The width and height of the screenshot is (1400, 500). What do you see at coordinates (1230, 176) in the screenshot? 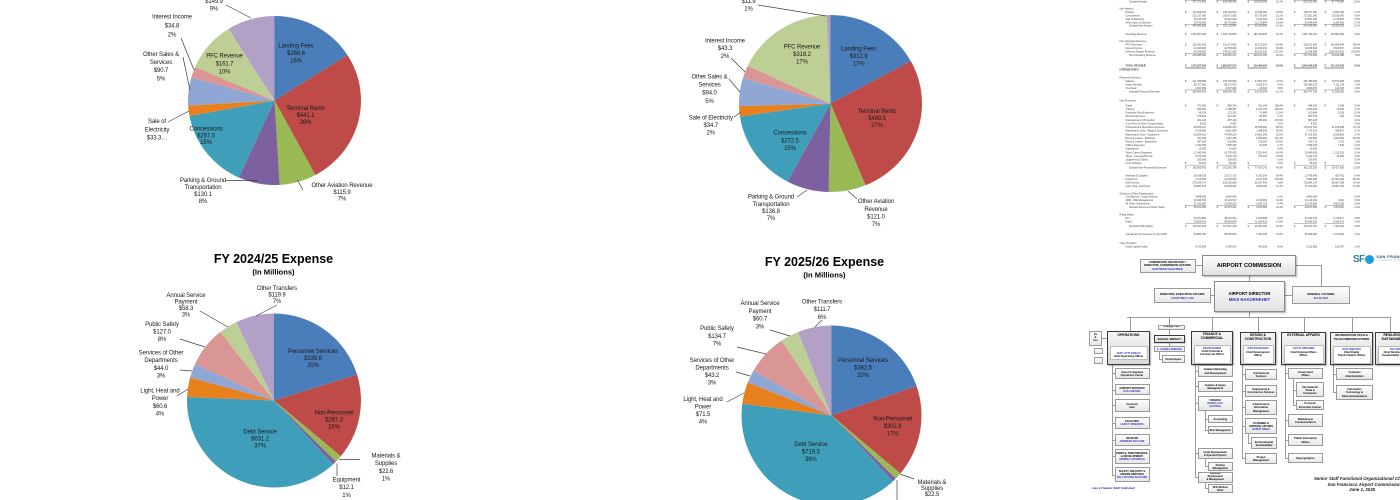
I see `svg-text: 23,571,732` at bounding box center [1230, 176].